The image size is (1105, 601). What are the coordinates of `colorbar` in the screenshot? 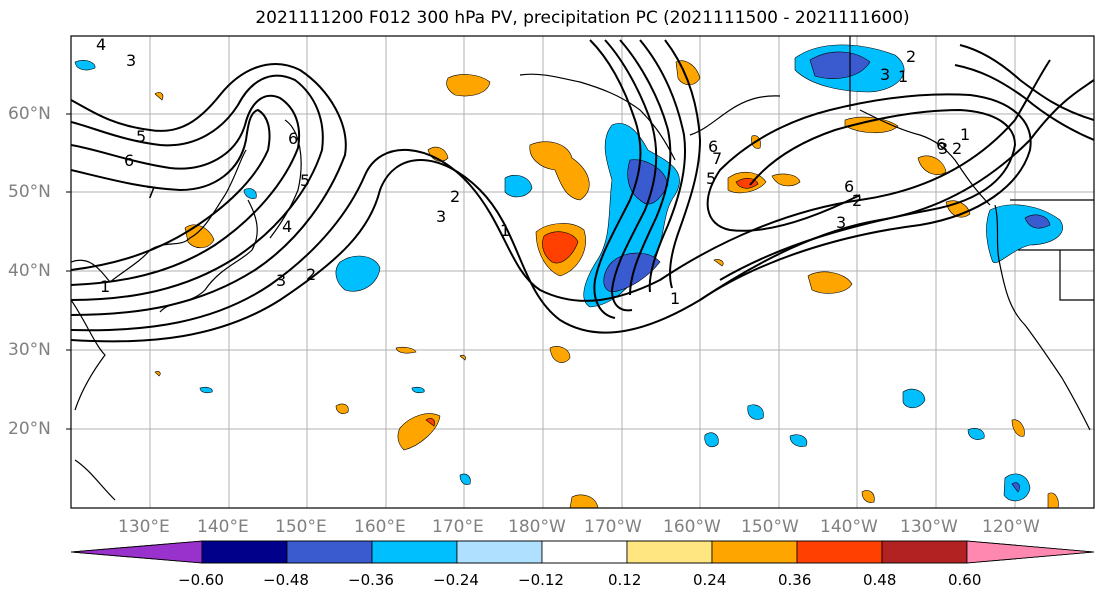 It's located at (582, 552).